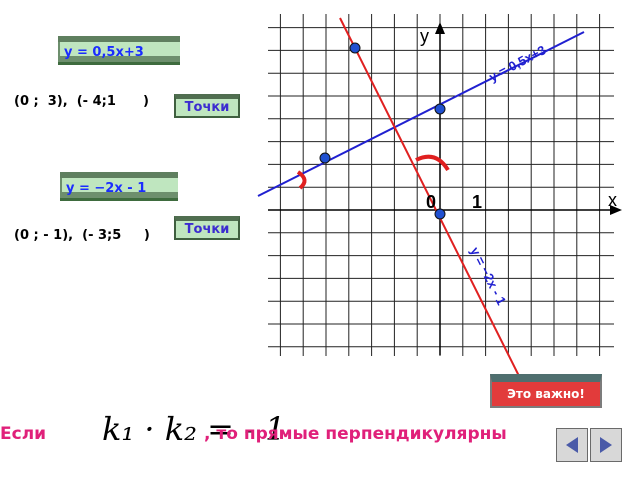  I want to click on y-axis-label: y, so click(424, 36).